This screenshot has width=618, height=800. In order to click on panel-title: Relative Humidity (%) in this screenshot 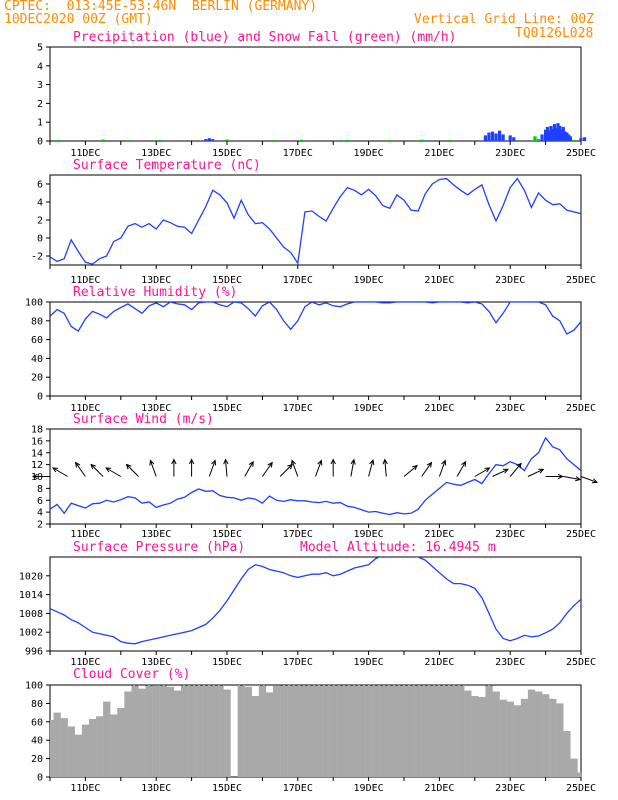, I will do `click(155, 292)`.